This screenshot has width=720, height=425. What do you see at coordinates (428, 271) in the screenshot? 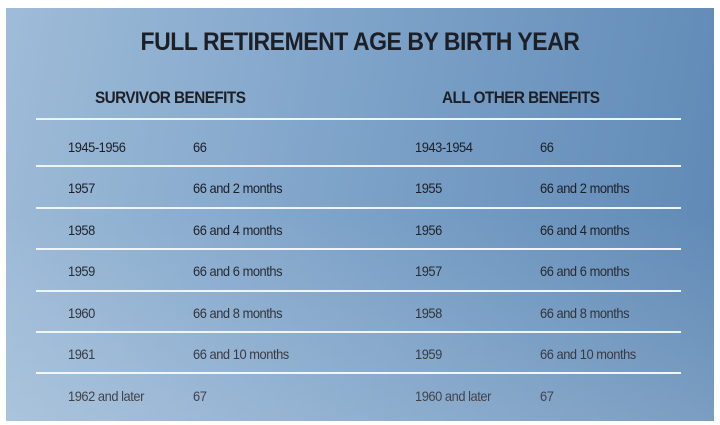
I see `other-year-cell: 1957` at bounding box center [428, 271].